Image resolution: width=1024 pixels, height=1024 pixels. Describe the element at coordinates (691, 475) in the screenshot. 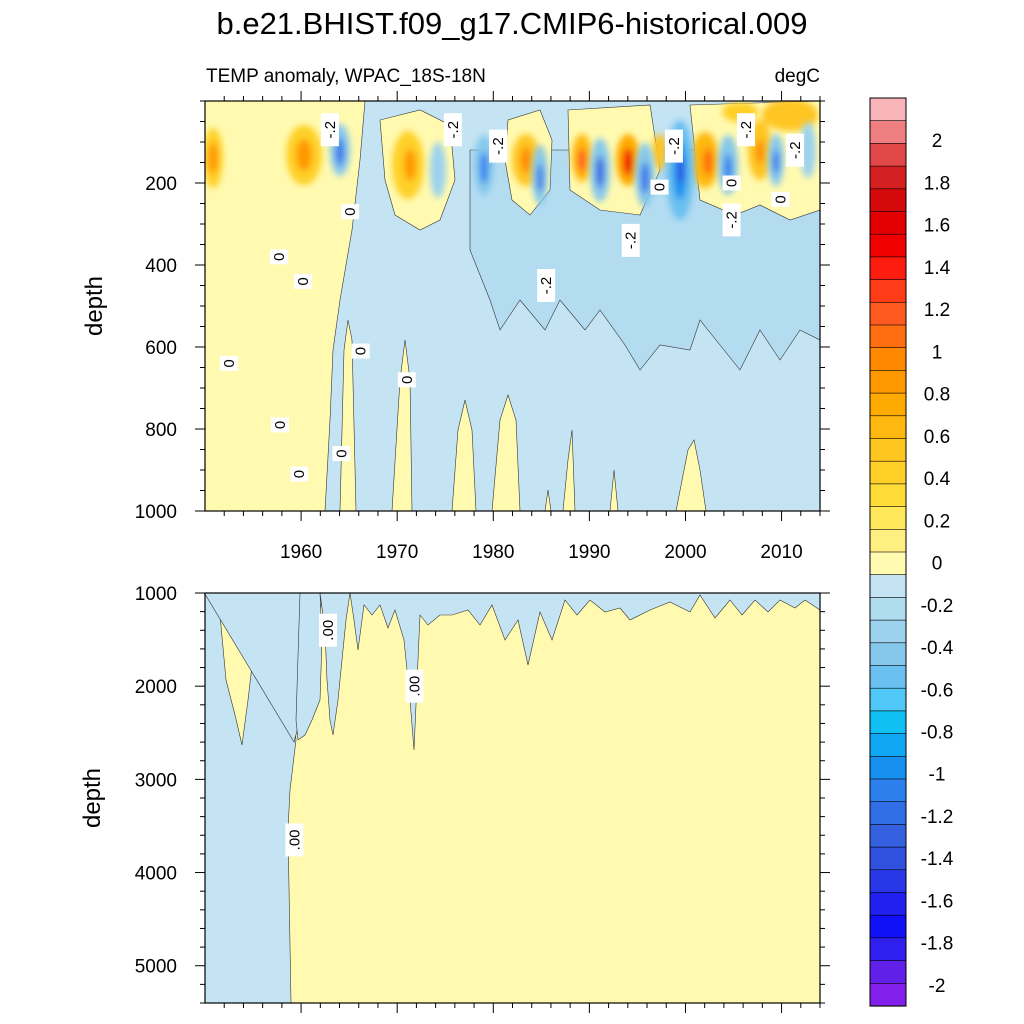

I see `warm-spike-2000` at that location.